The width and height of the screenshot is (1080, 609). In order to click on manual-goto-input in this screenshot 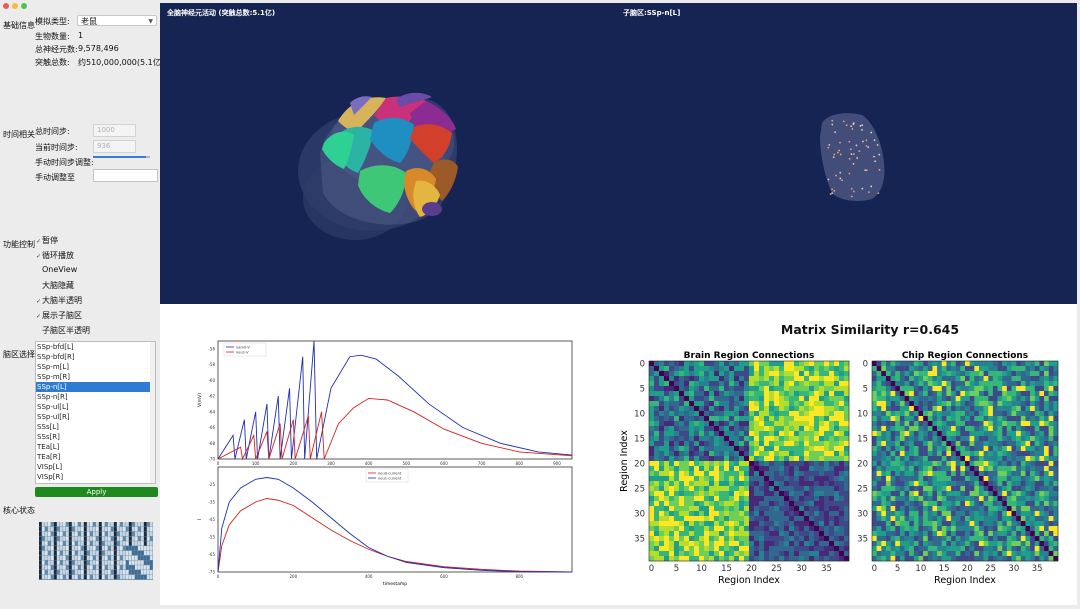, I will do `click(125, 175)`.